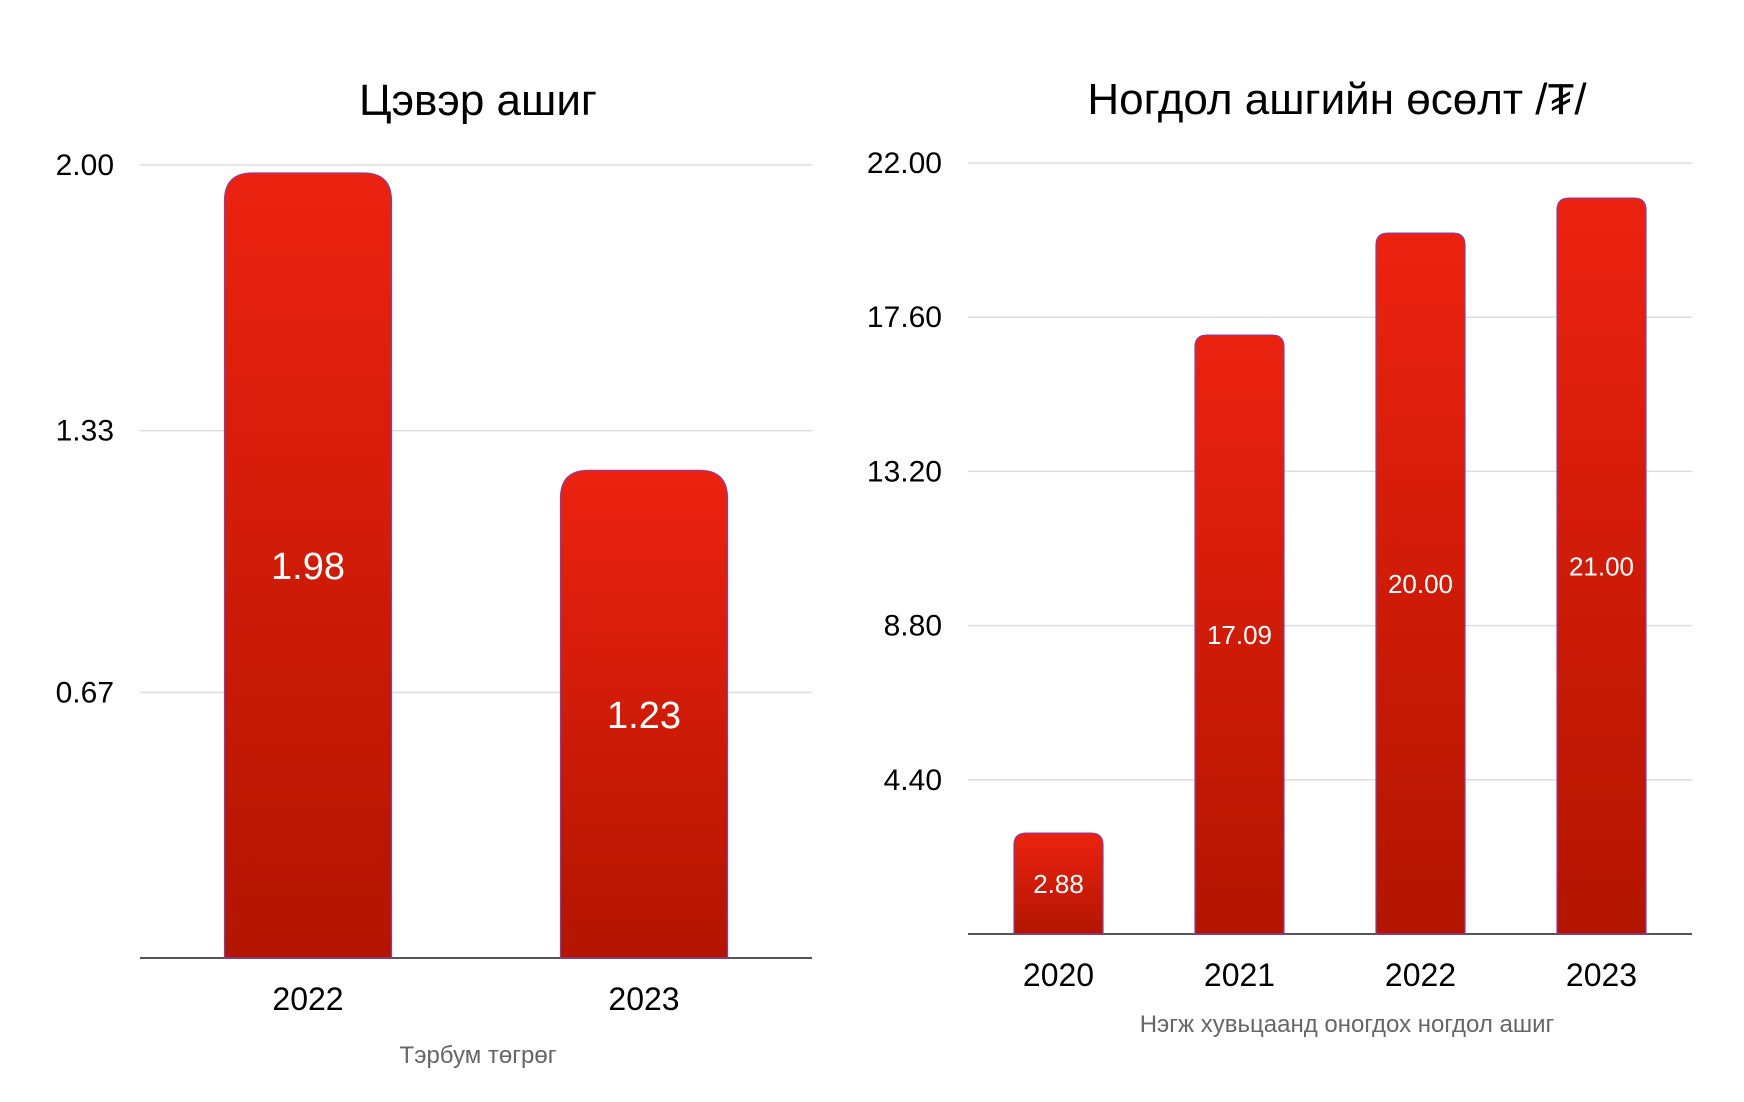  Describe the element at coordinates (904, 317) in the screenshot. I see `y-tick-label-dividend-growth: 17.60` at that location.